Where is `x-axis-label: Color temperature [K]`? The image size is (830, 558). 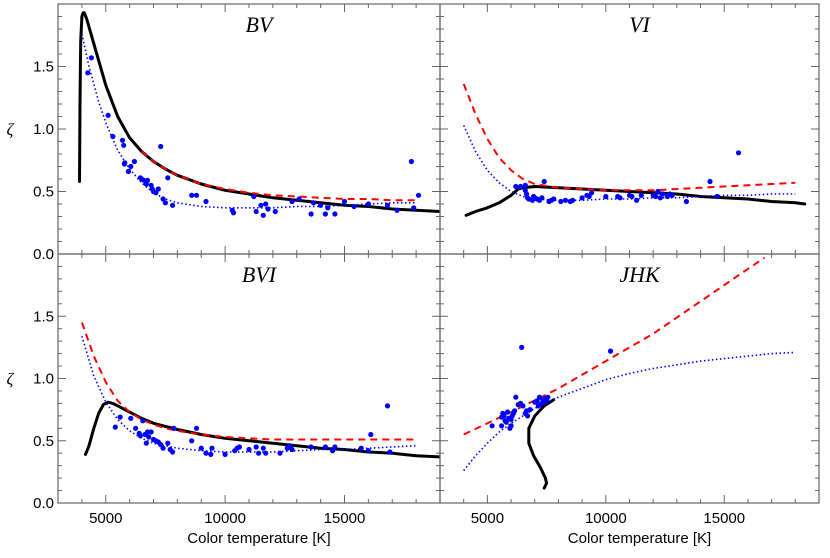 x-axis-label: Color temperature [K] is located at coordinates (258, 538).